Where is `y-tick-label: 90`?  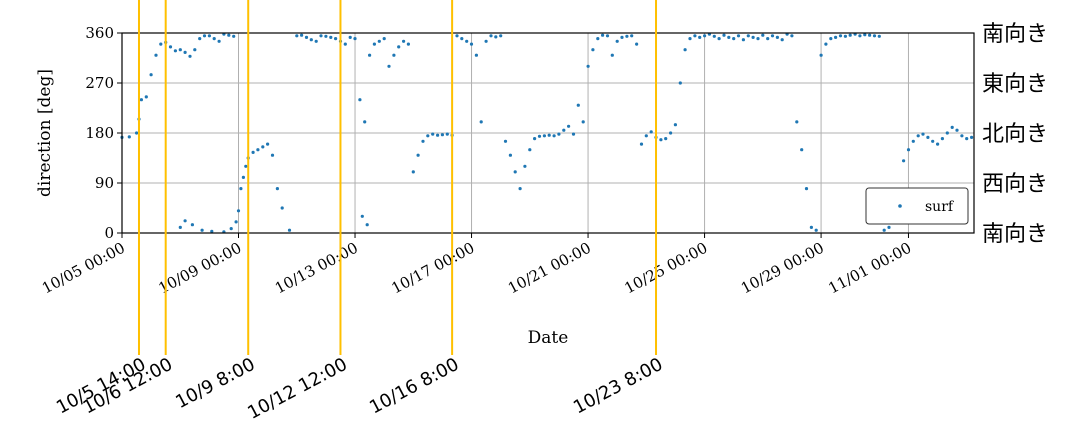 y-tick-label: 90 is located at coordinates (104, 183).